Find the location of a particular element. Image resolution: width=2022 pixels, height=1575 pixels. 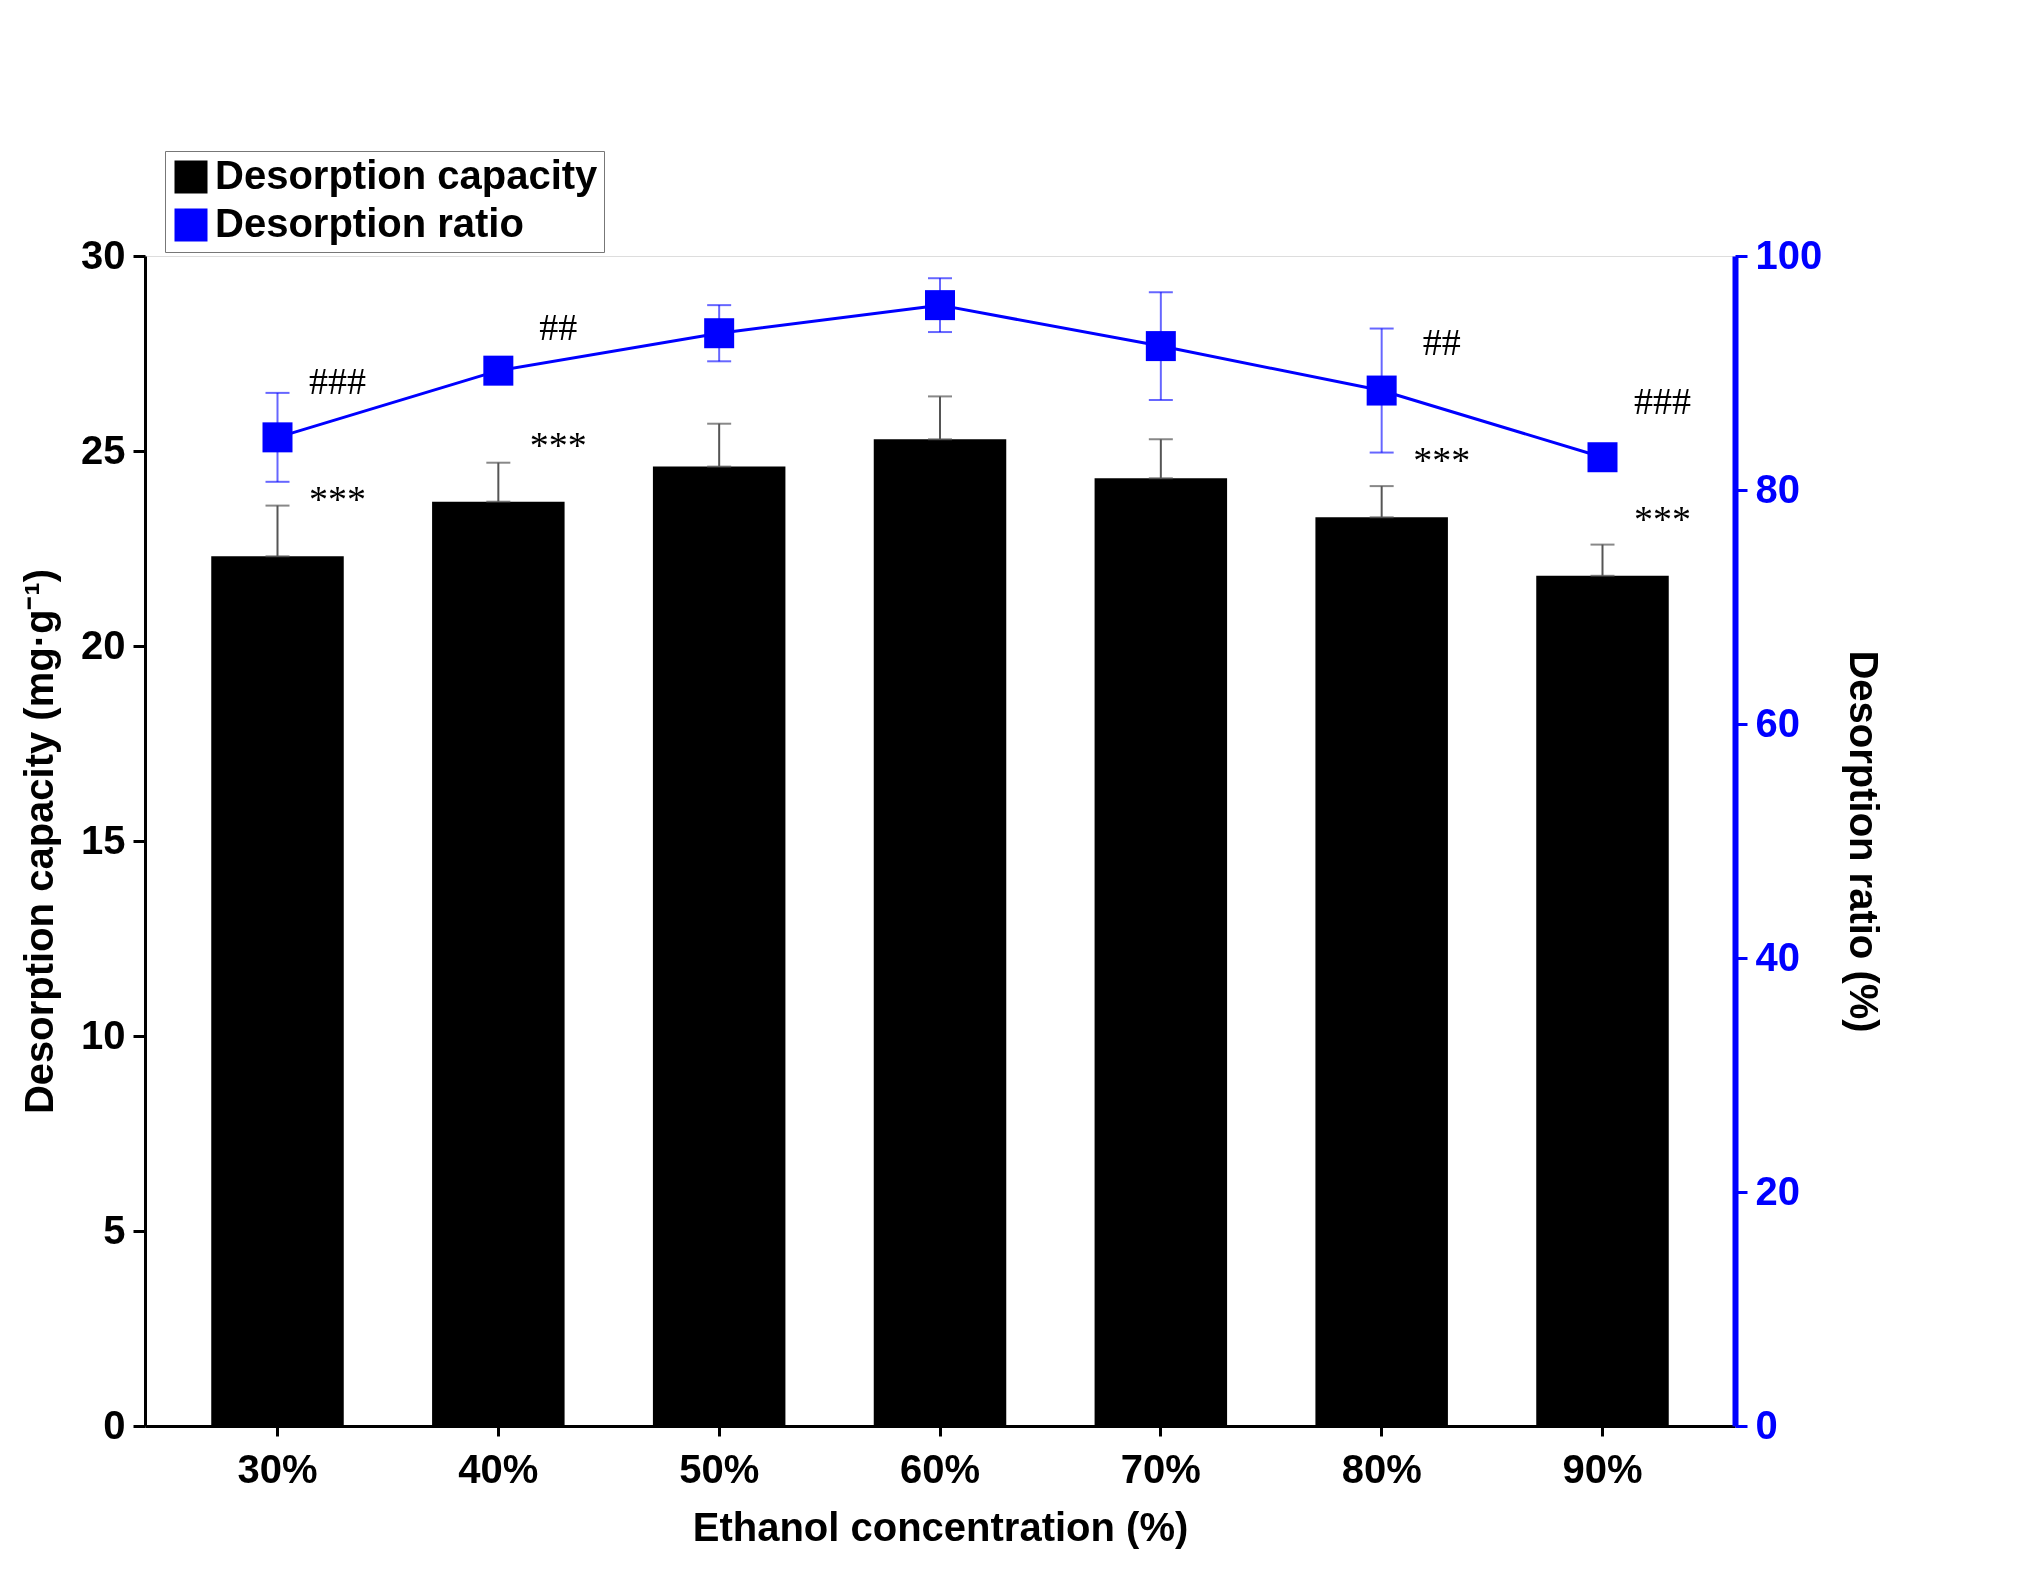

x-tick-label: 80% is located at coordinates (1381, 1468).